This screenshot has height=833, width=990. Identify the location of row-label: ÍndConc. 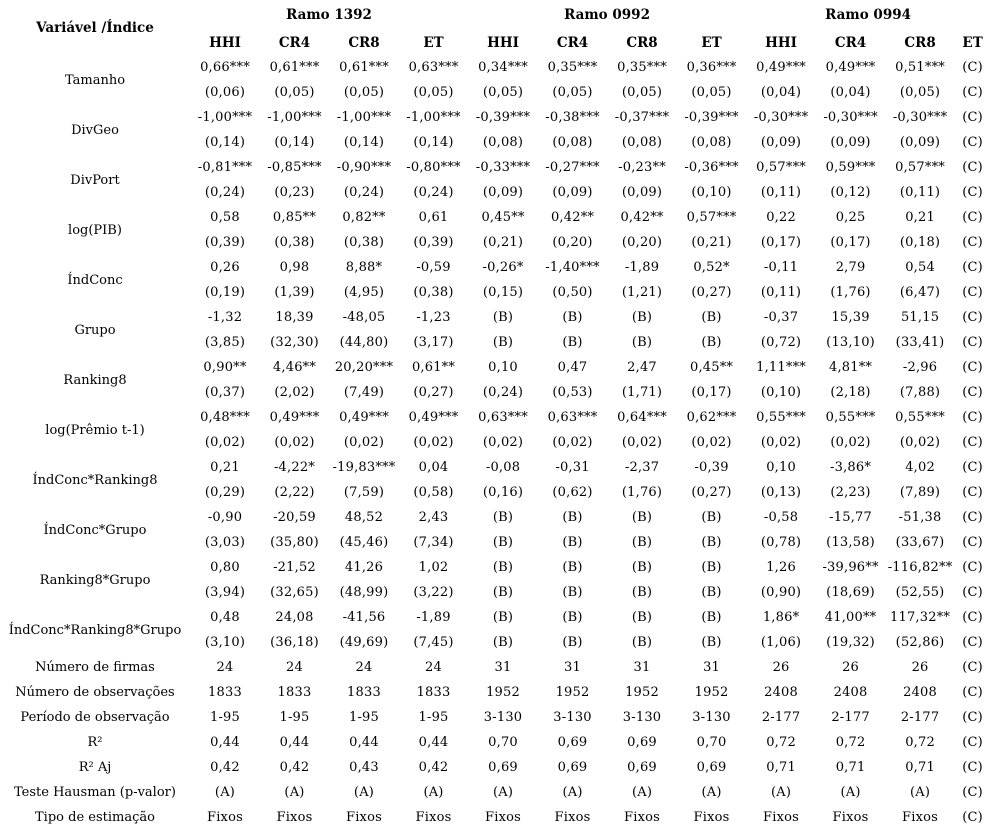
(95, 280).